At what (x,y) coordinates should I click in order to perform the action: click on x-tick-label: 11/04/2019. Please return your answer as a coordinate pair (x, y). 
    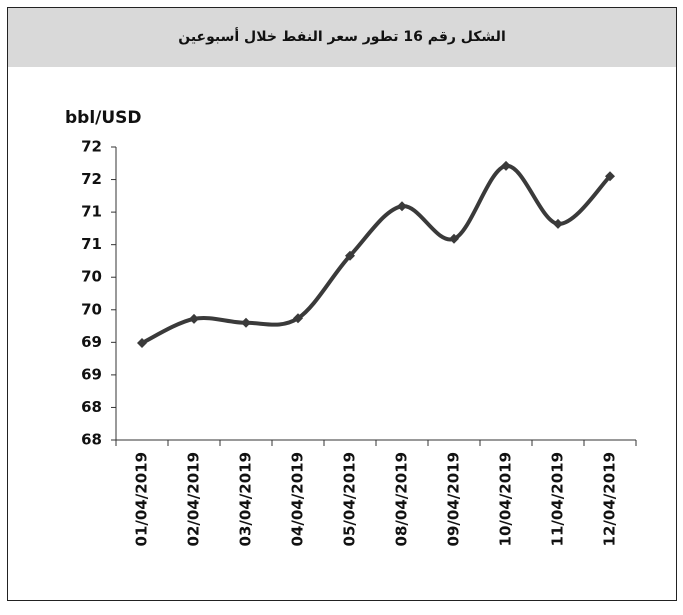
    Looking at the image, I should click on (558, 499).